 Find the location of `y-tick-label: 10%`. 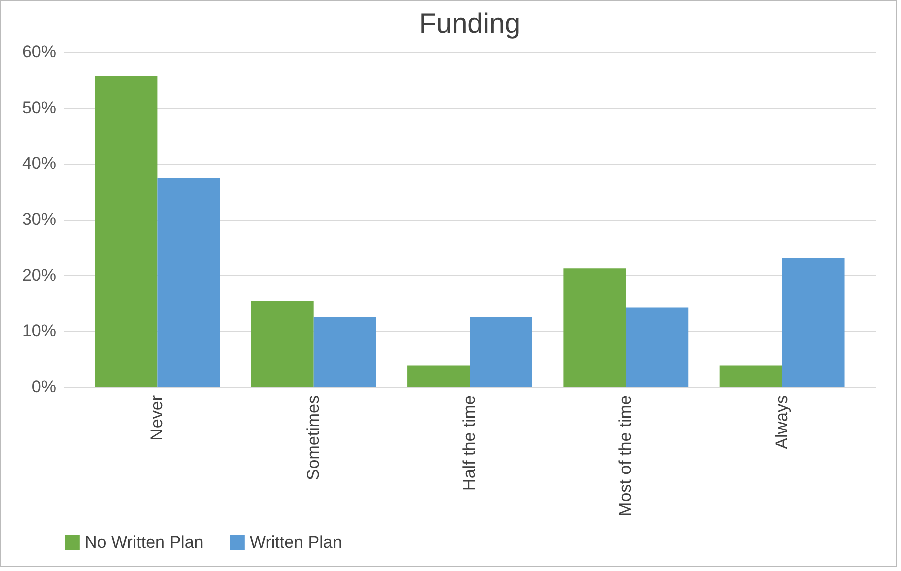

y-tick-label: 10% is located at coordinates (39, 331).